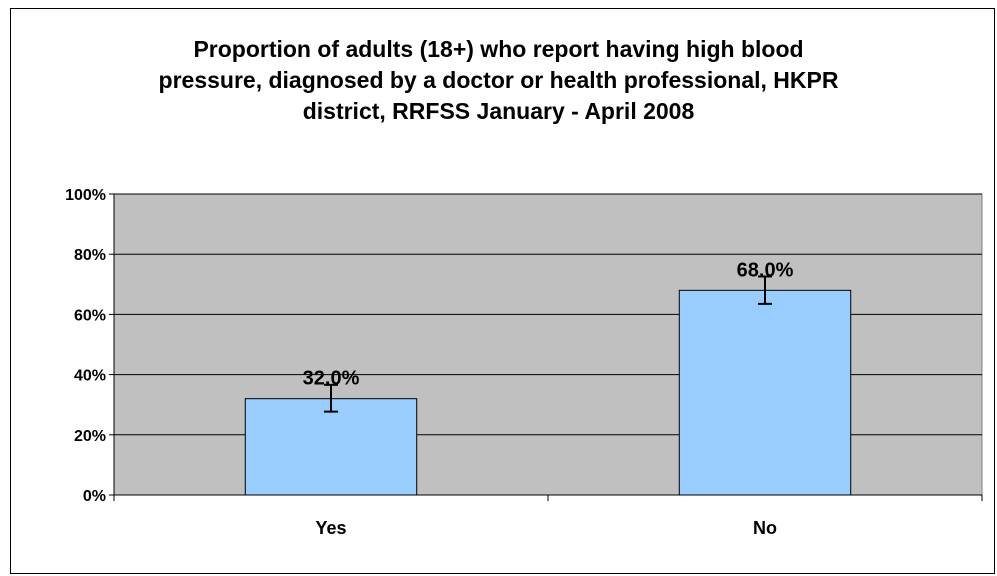  I want to click on y-tick-label-80: 80%, so click(90, 255).